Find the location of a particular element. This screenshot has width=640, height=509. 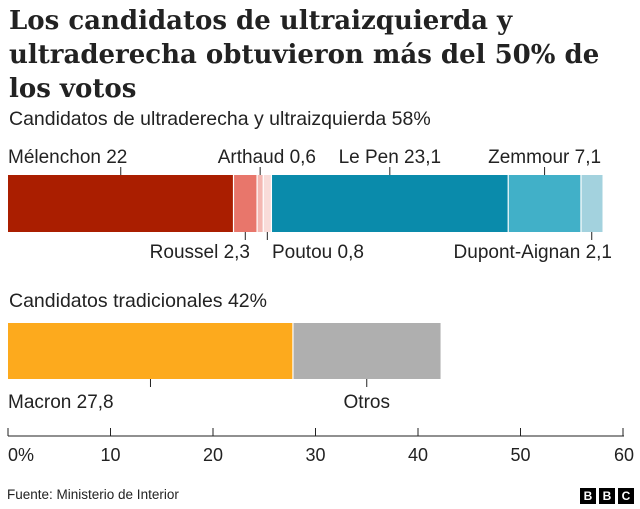

group-title-traditional: Candidatos tradicionales 42% is located at coordinates (138, 301).